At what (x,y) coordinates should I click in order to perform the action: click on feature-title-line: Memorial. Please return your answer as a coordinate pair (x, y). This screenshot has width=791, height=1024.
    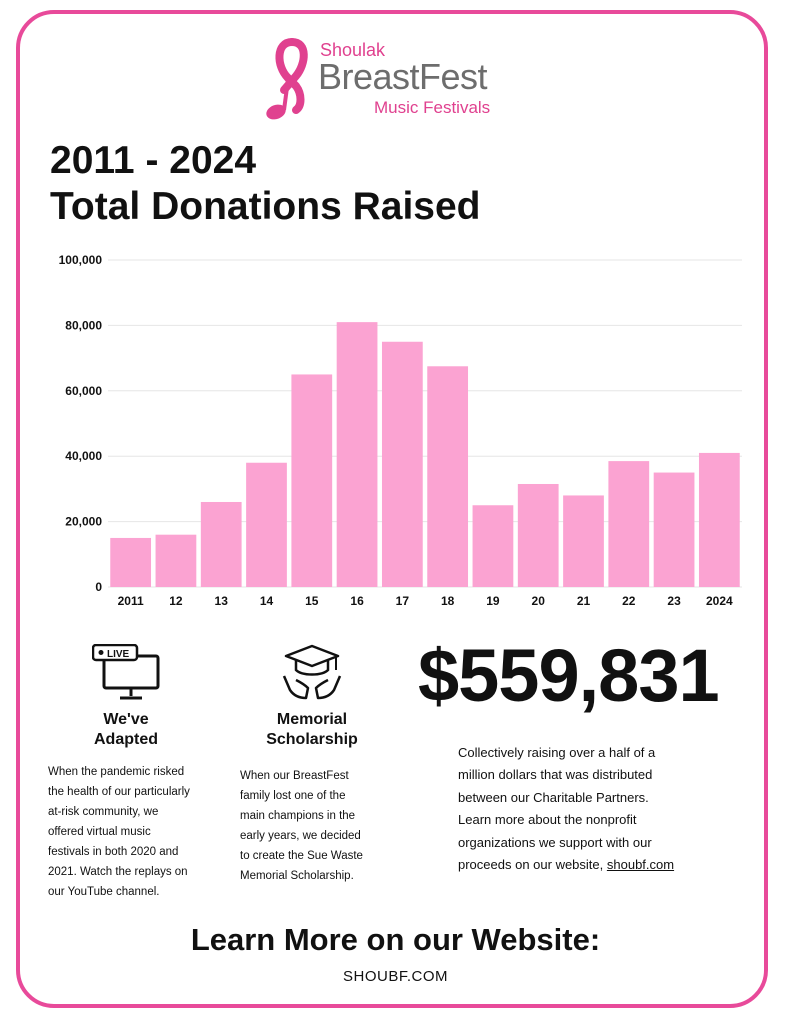
    Looking at the image, I should click on (312, 719).